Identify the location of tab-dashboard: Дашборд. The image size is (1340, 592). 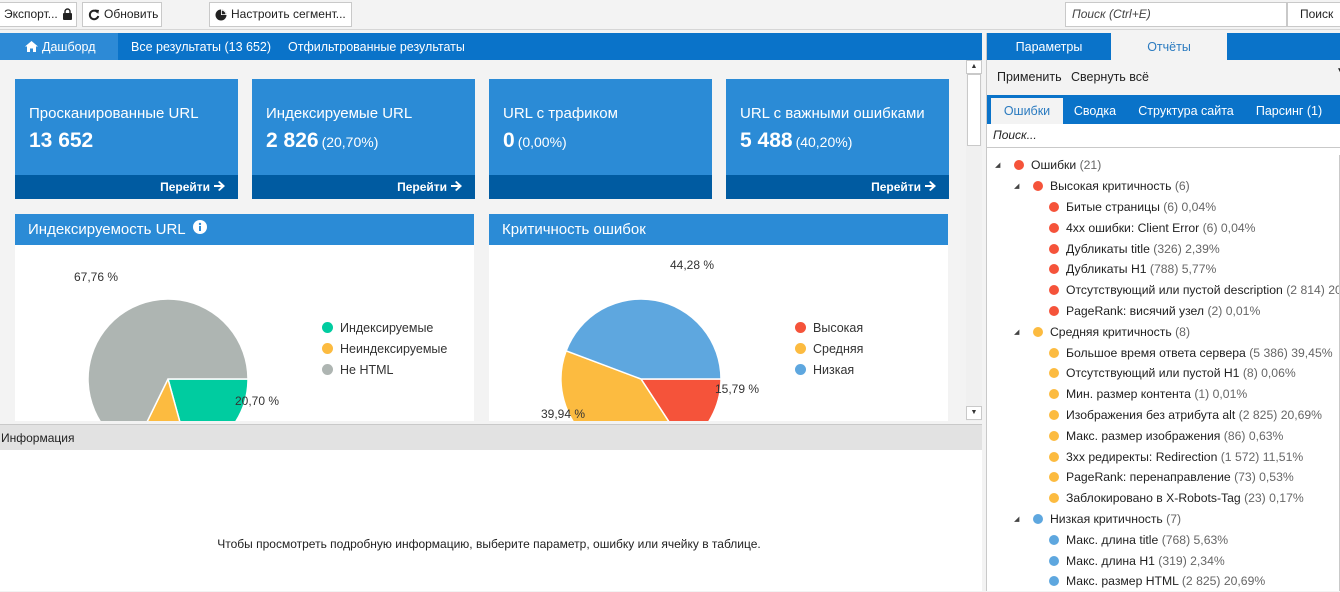
(59, 46).